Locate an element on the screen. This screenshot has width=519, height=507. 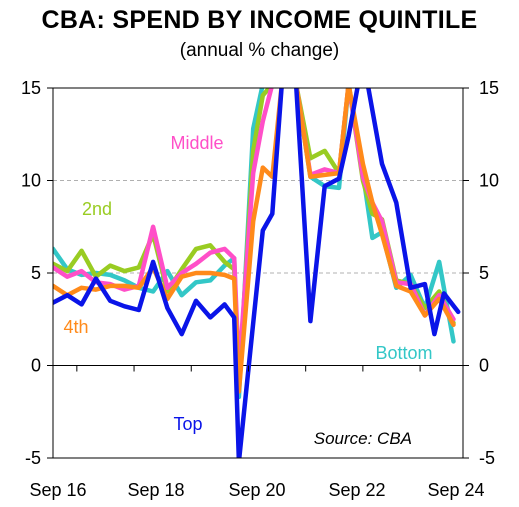
y-tick-label-left: -5 is located at coordinates (33, 458).